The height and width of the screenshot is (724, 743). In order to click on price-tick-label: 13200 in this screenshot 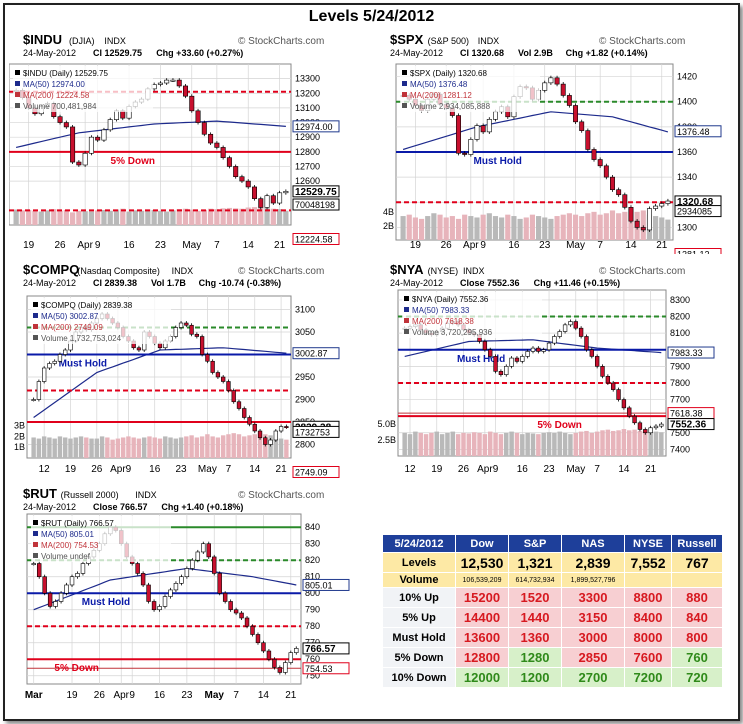, I will do `click(307, 93)`.